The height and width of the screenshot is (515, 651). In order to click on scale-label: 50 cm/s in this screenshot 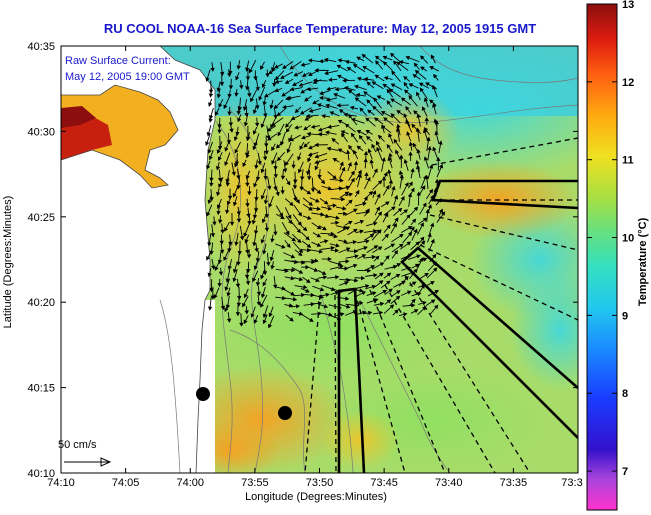, I will do `click(77, 445)`.